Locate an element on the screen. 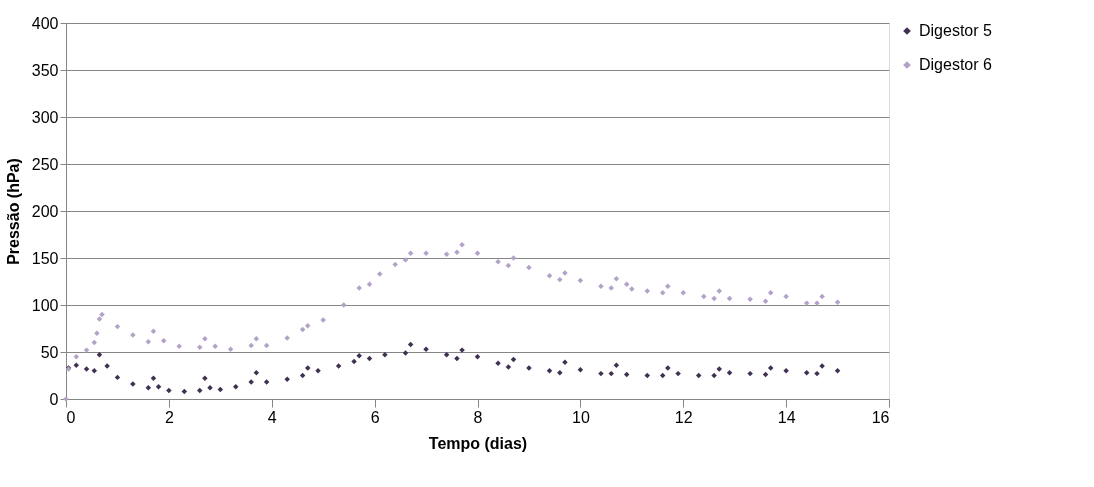  y-tick-label: 350 is located at coordinates (45, 70).